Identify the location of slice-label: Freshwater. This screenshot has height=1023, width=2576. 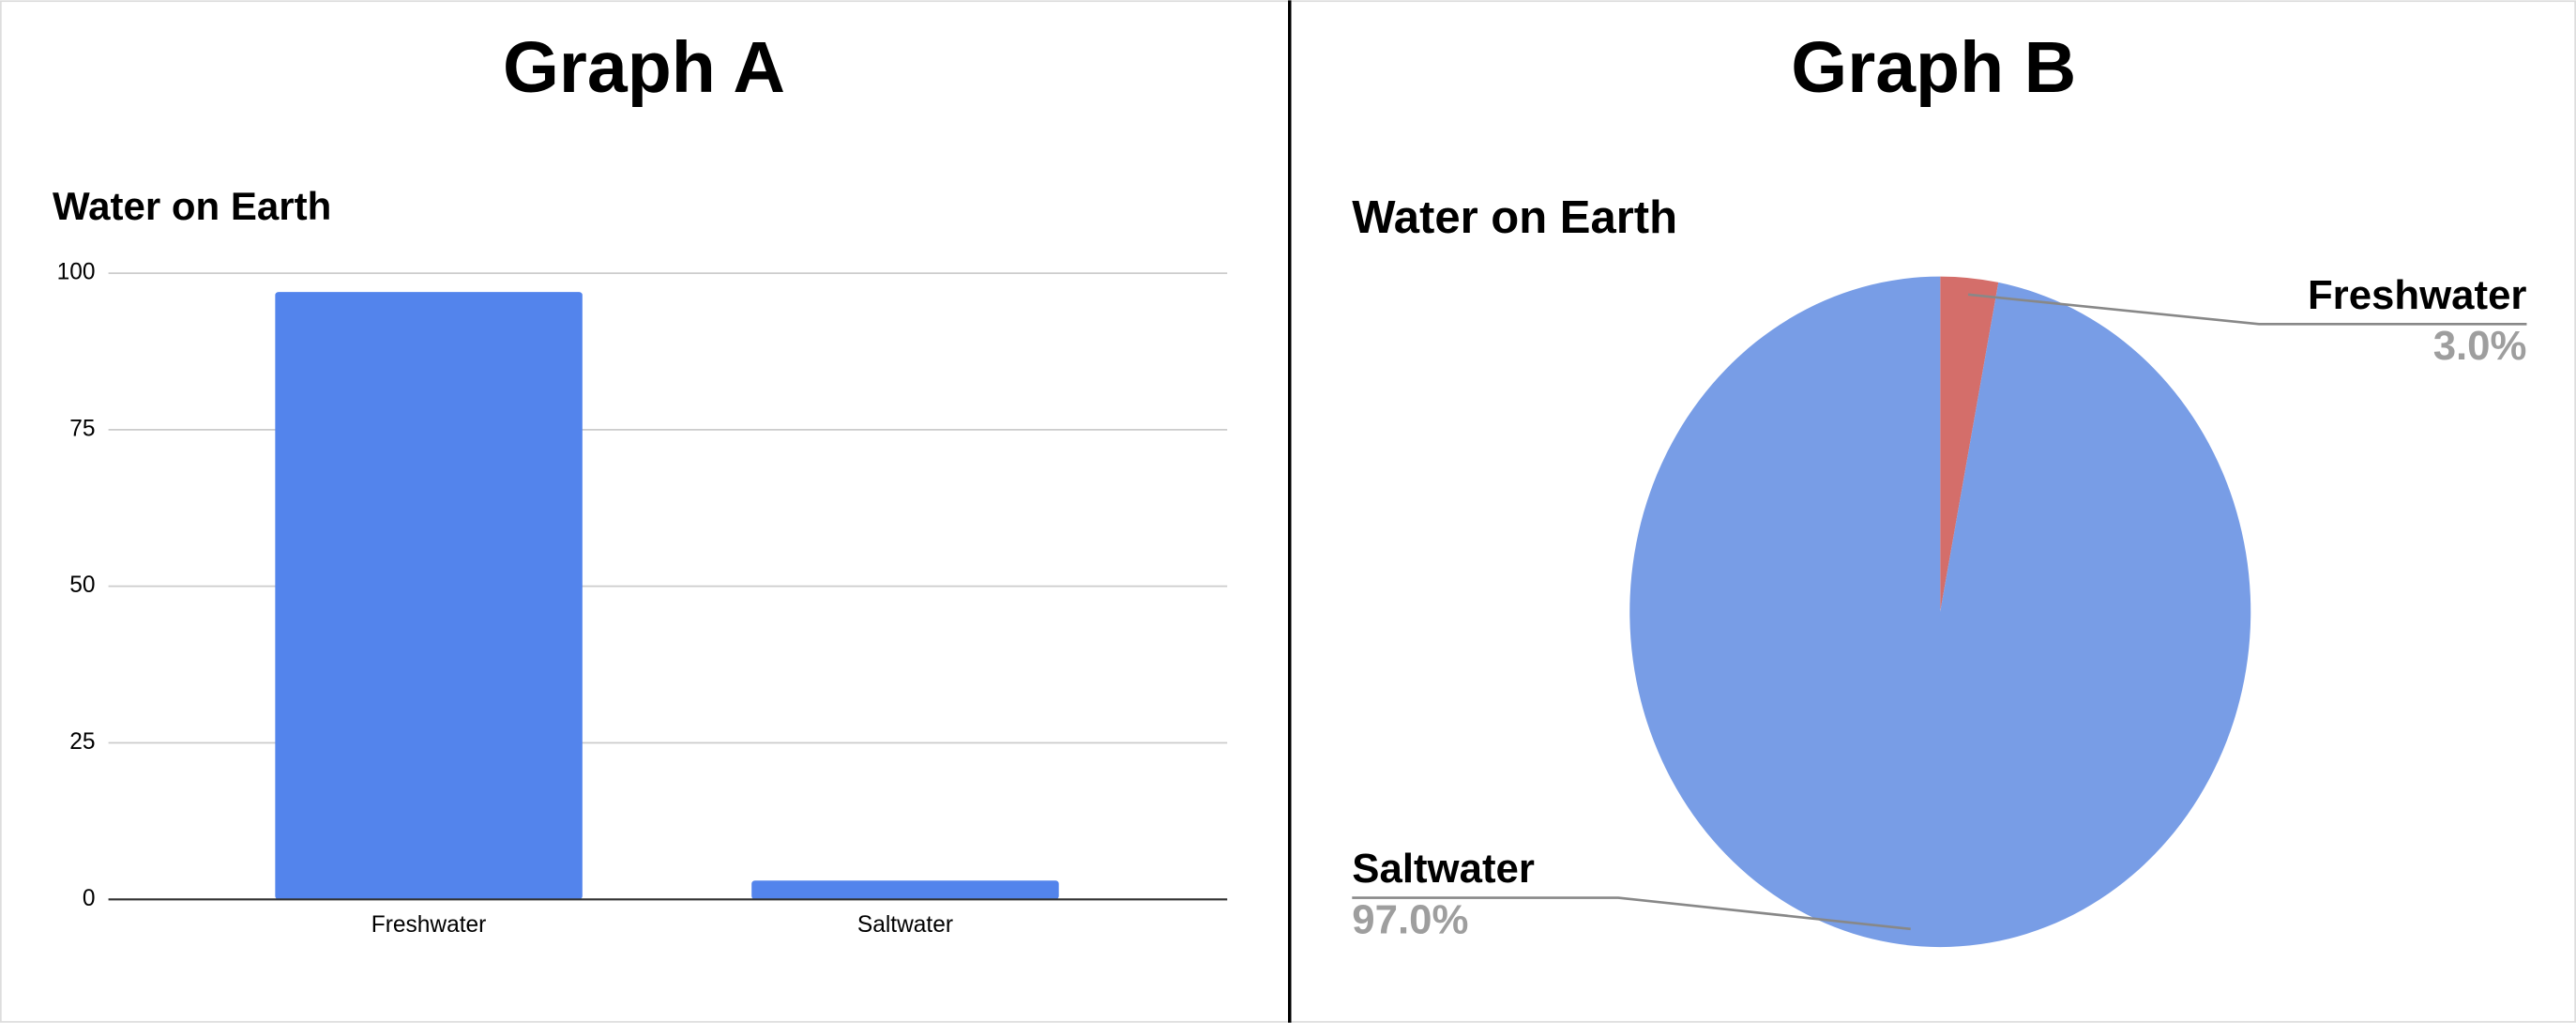
(2418, 295).